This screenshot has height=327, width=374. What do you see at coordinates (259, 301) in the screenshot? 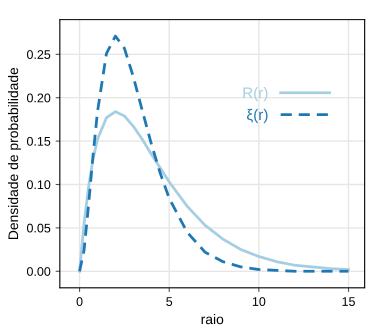
I see `x-tick-label: 10` at bounding box center [259, 301].